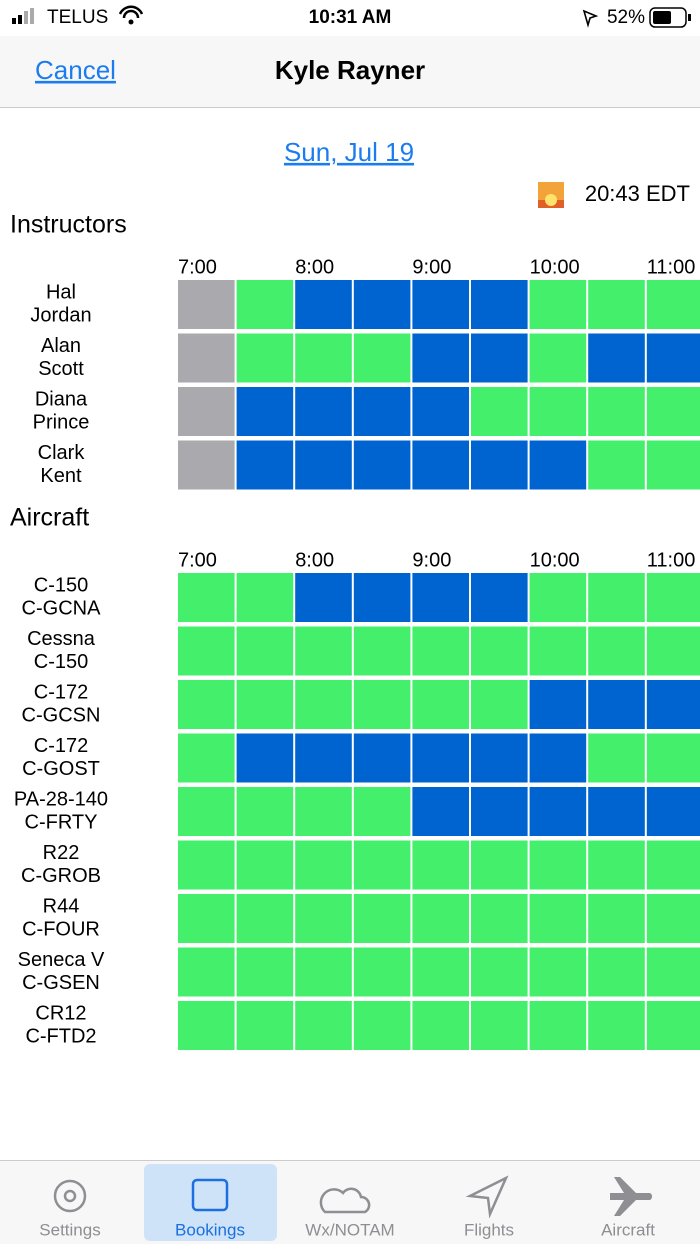  What do you see at coordinates (77, 17) in the screenshot?
I see `carrier: TELUS` at bounding box center [77, 17].